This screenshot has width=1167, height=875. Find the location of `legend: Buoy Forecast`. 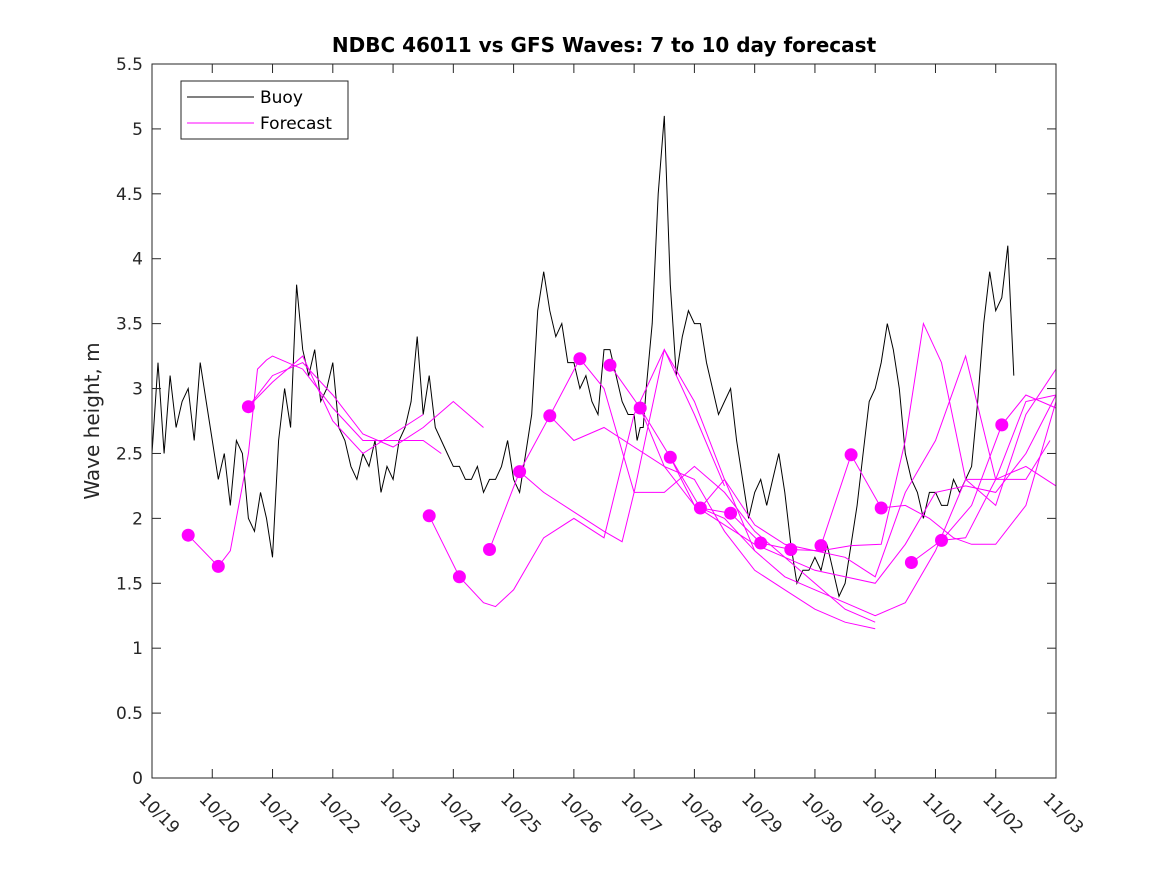

legend: Buoy Forecast is located at coordinates (264, 110).